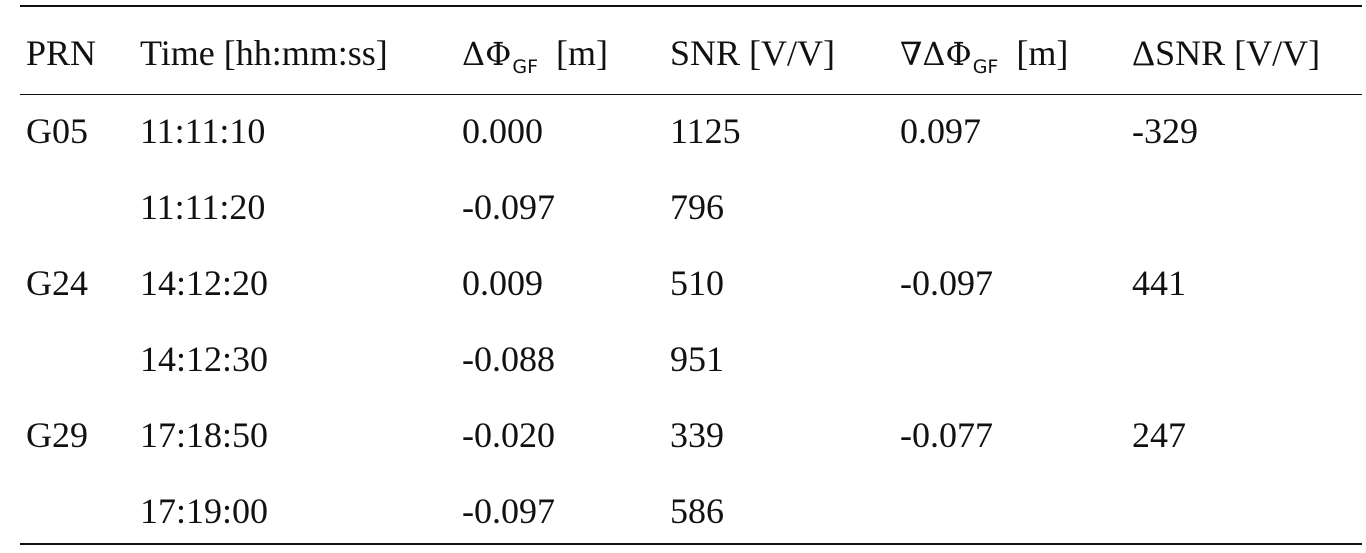 The width and height of the screenshot is (1366, 553). I want to click on header-delta-phi-symbol: ΔΦ, so click(487, 54).